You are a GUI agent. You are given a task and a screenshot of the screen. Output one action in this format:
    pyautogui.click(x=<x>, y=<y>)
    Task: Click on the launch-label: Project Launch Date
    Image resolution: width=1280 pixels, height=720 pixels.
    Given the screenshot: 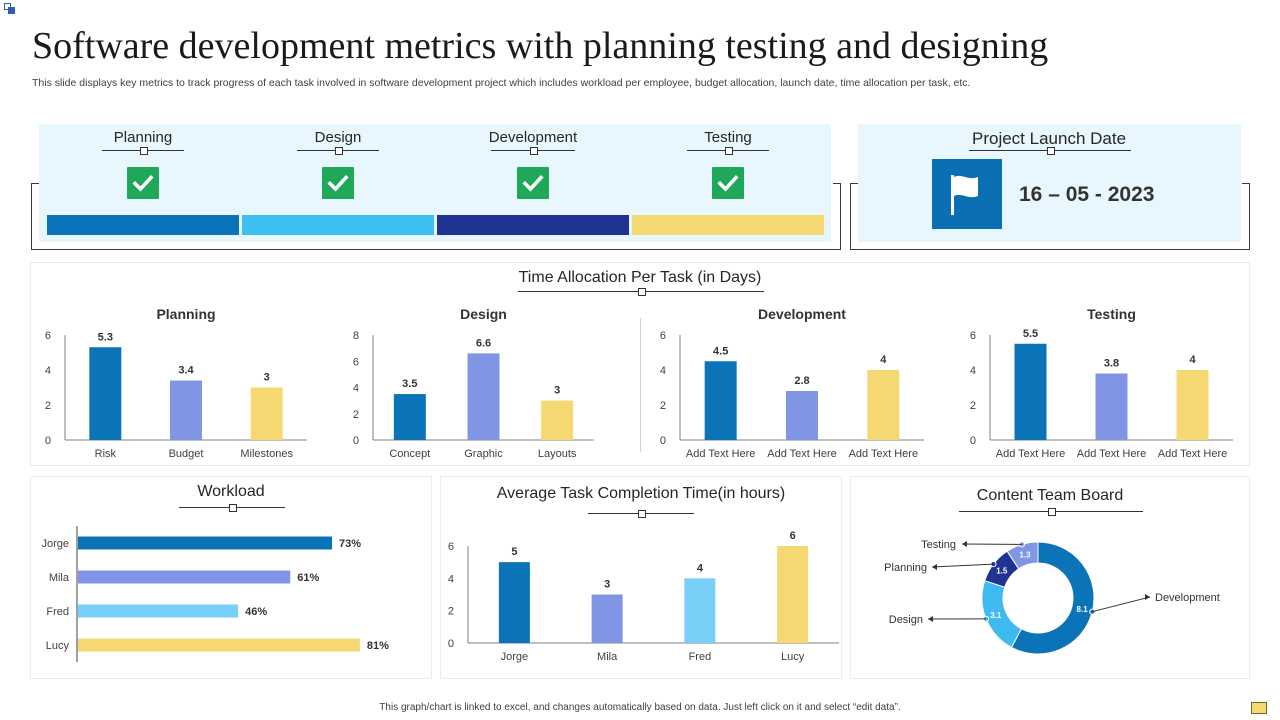 What is the action you would take?
    pyautogui.click(x=1049, y=138)
    